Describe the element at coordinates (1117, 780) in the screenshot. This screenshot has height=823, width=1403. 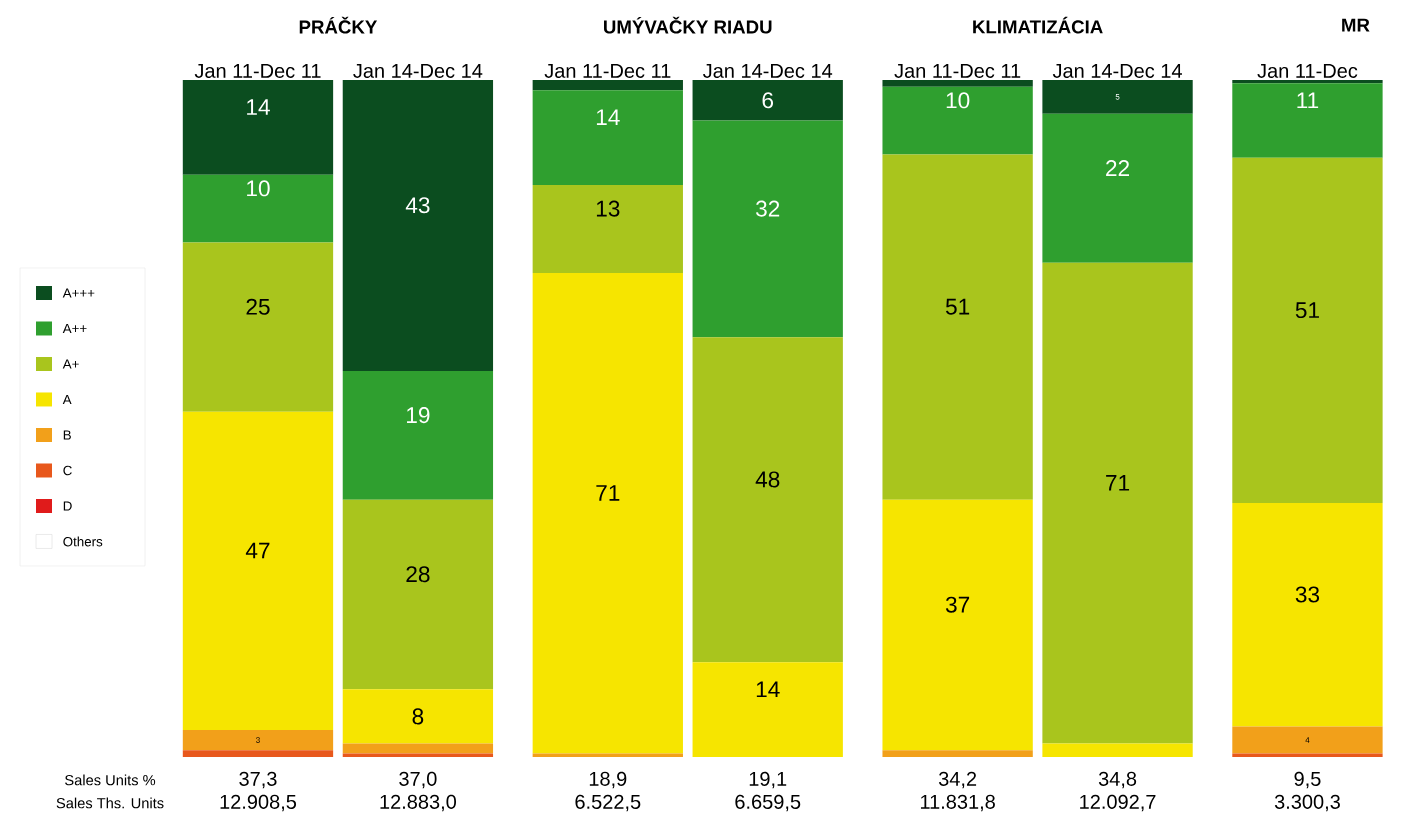
I see `text: 34,8` at that location.